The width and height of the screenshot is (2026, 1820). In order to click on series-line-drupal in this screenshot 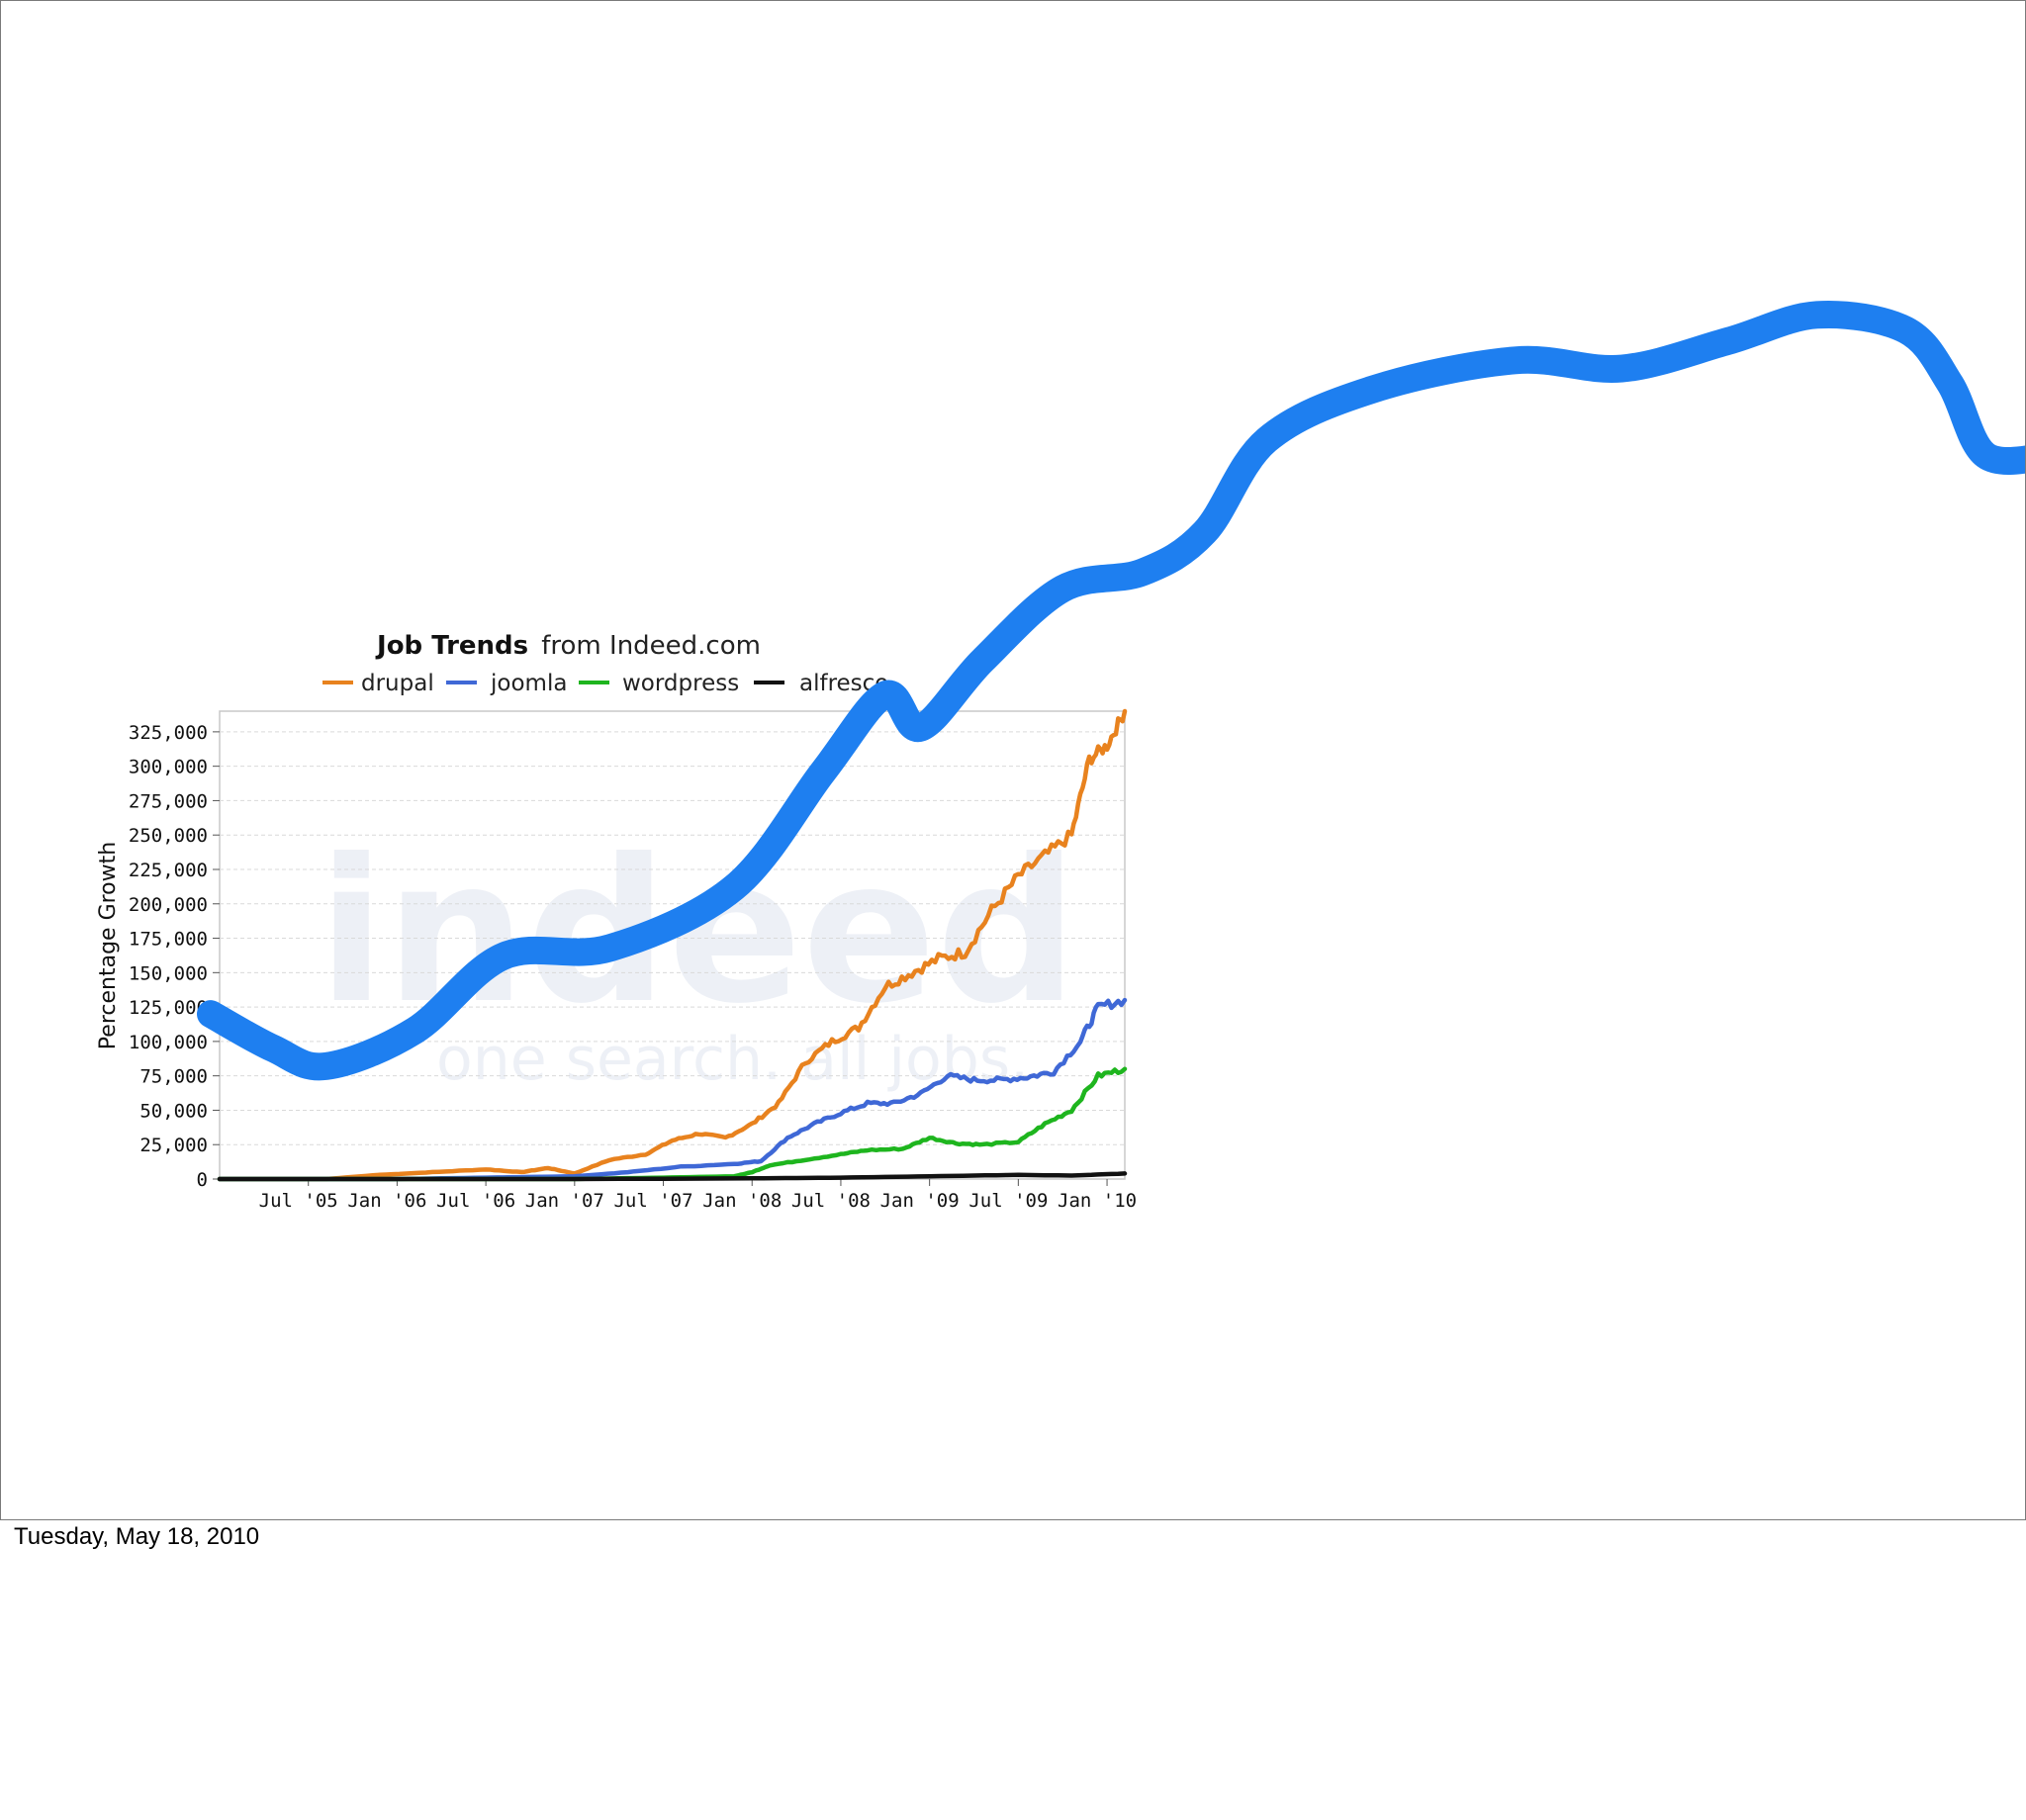, I will do `click(672, 945)`.